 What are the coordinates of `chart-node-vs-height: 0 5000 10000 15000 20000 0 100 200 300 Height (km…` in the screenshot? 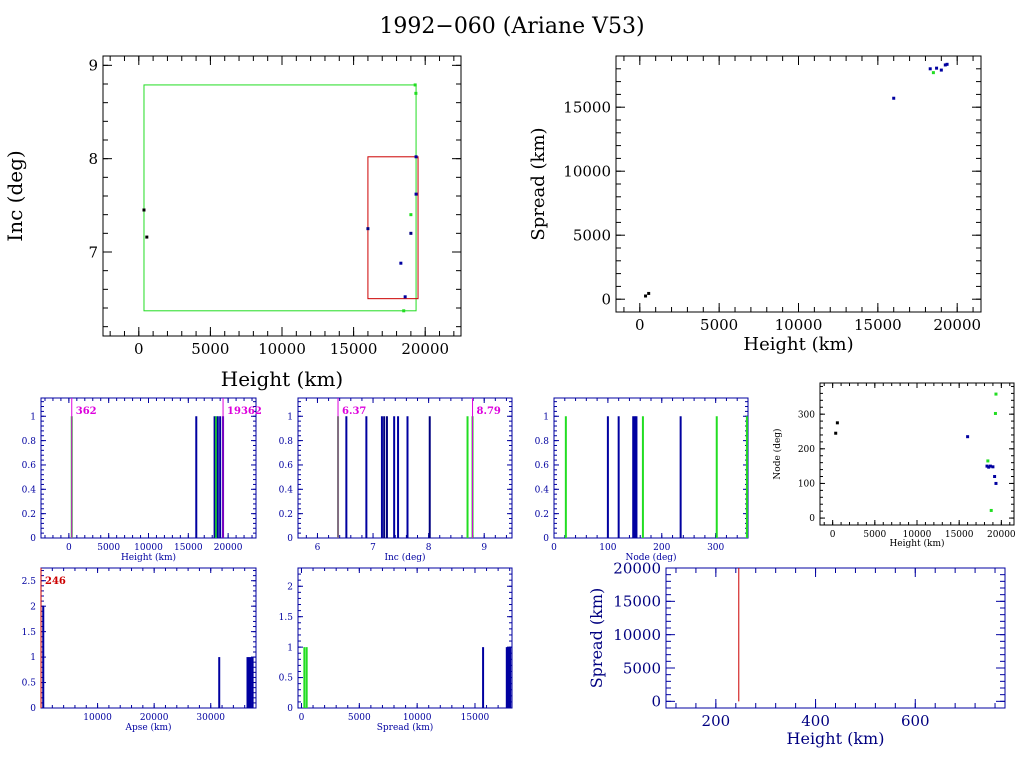 It's located at (894, 465).